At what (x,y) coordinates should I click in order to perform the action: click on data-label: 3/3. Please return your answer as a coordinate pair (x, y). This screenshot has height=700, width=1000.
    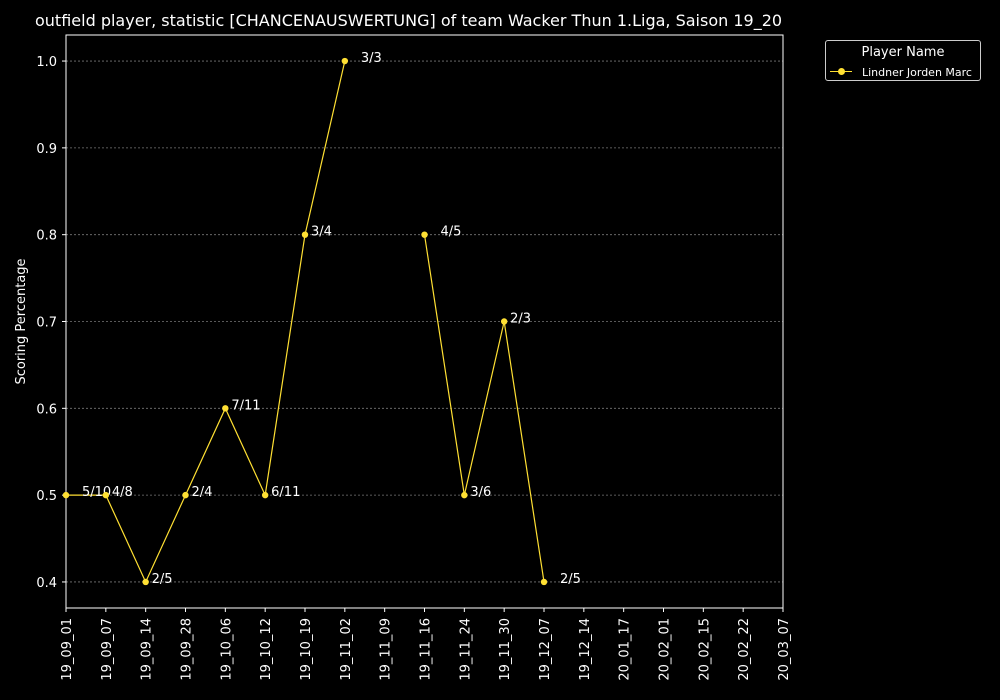
    Looking at the image, I should click on (371, 58).